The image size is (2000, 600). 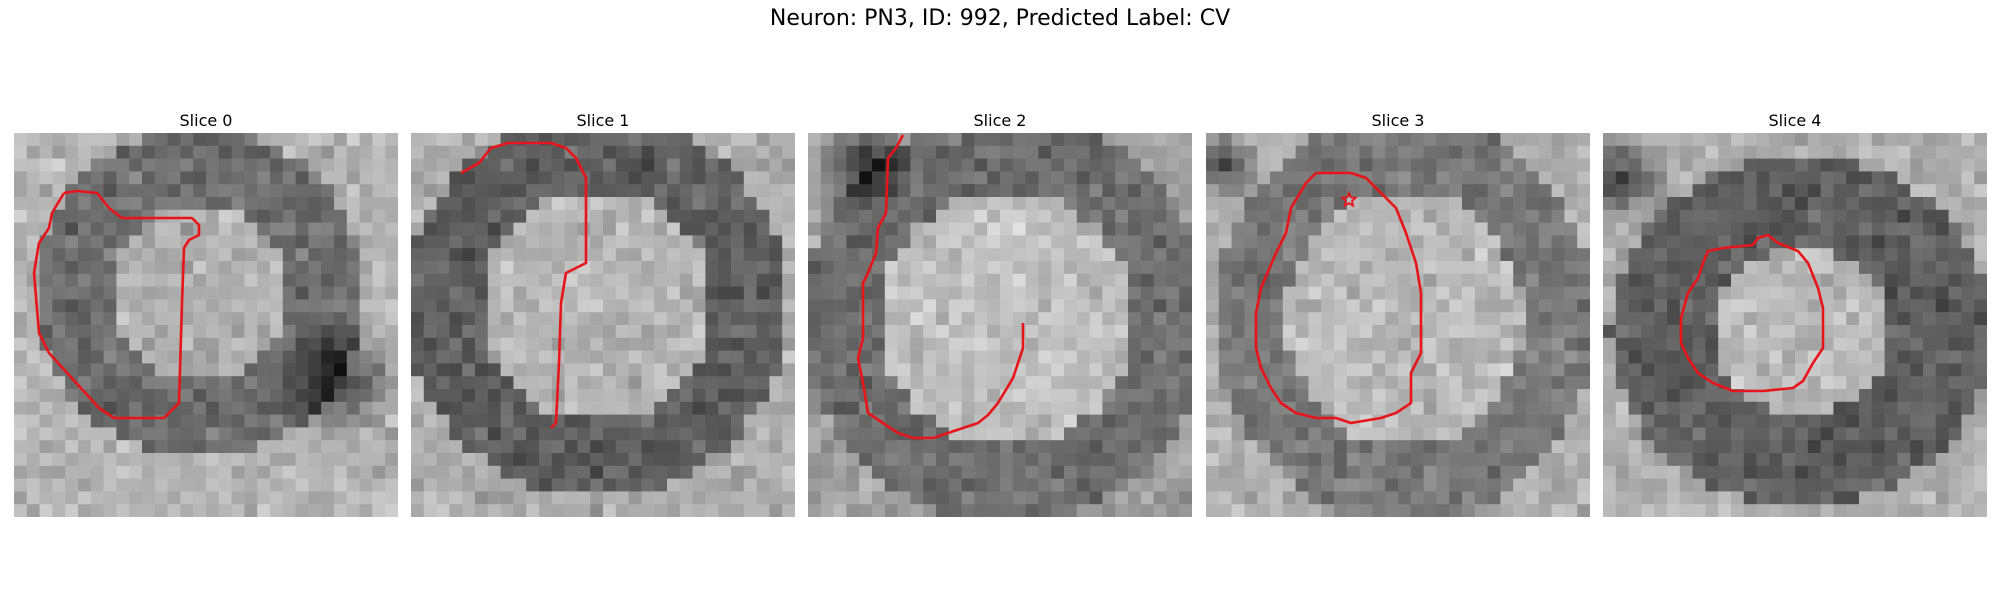 What do you see at coordinates (1398, 120) in the screenshot?
I see `slice-title-3: Slice 3` at bounding box center [1398, 120].